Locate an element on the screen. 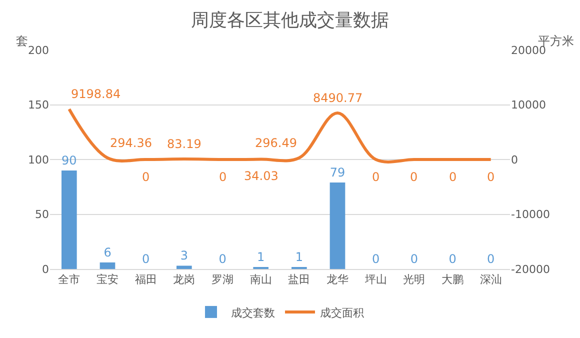 The height and width of the screenshot is (338, 580). x-tick-label: 南山 is located at coordinates (261, 279).